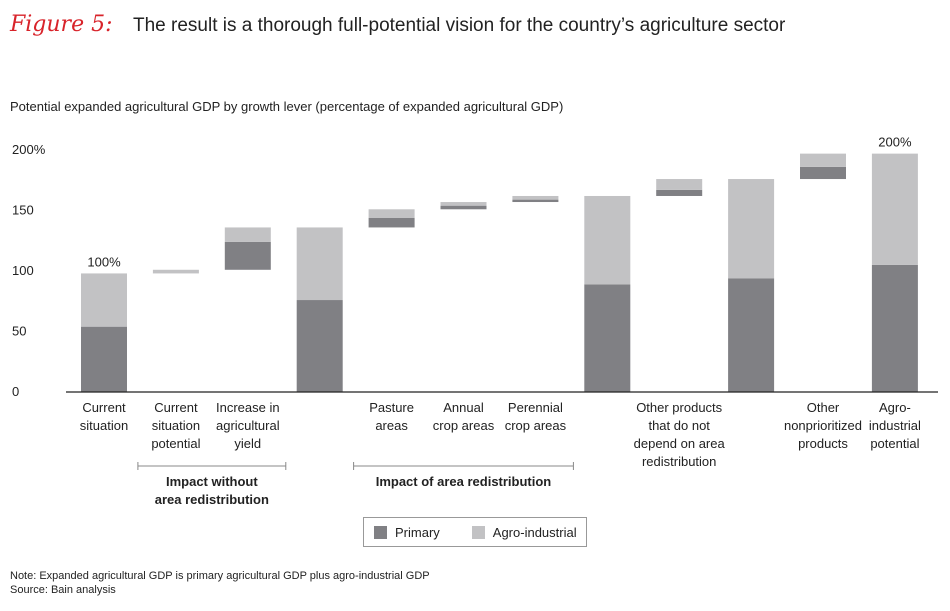 Image resolution: width=950 pixels, height=611 pixels. What do you see at coordinates (212, 499) in the screenshot?
I see `group-label-0-1: area redistribution` at bounding box center [212, 499].